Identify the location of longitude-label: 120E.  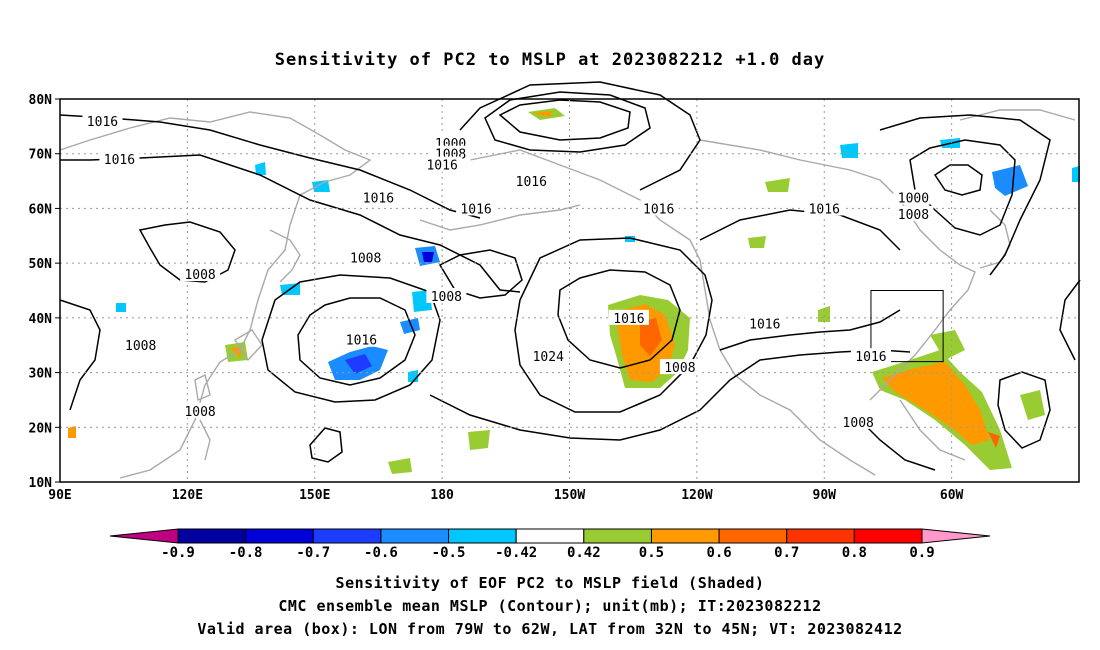
(187, 495).